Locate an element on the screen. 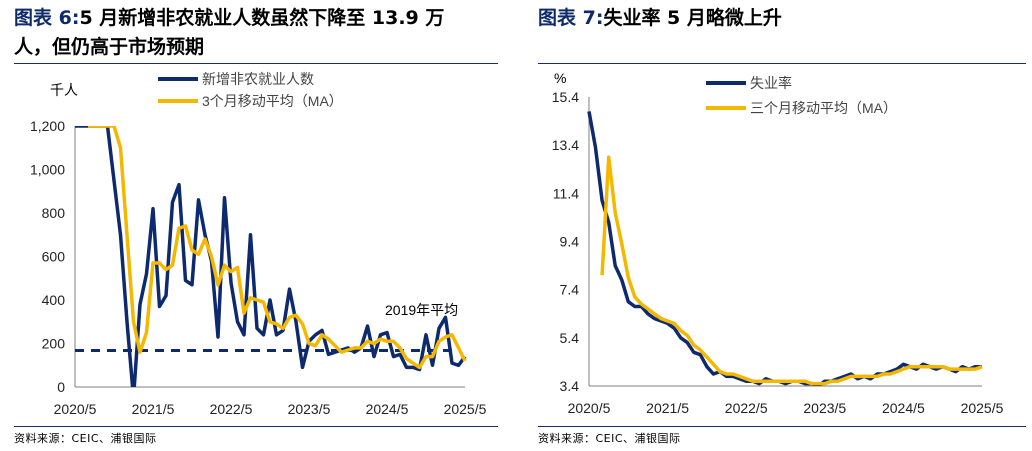 The width and height of the screenshot is (1032, 451). y-tick-label: 200 is located at coordinates (54, 344).